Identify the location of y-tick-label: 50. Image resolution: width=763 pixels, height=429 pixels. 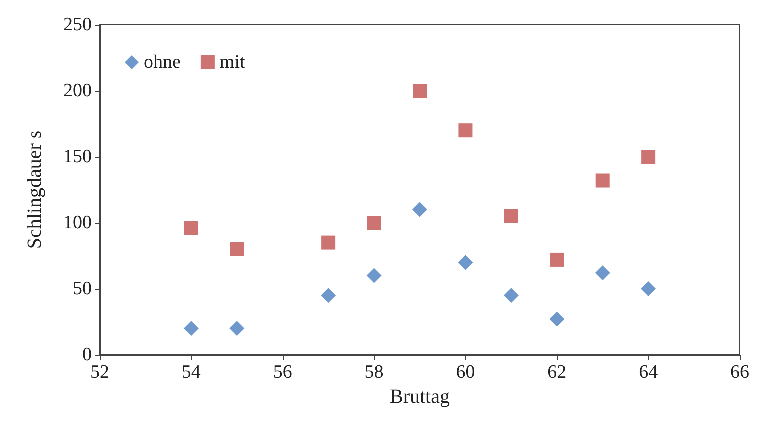
(82, 289).